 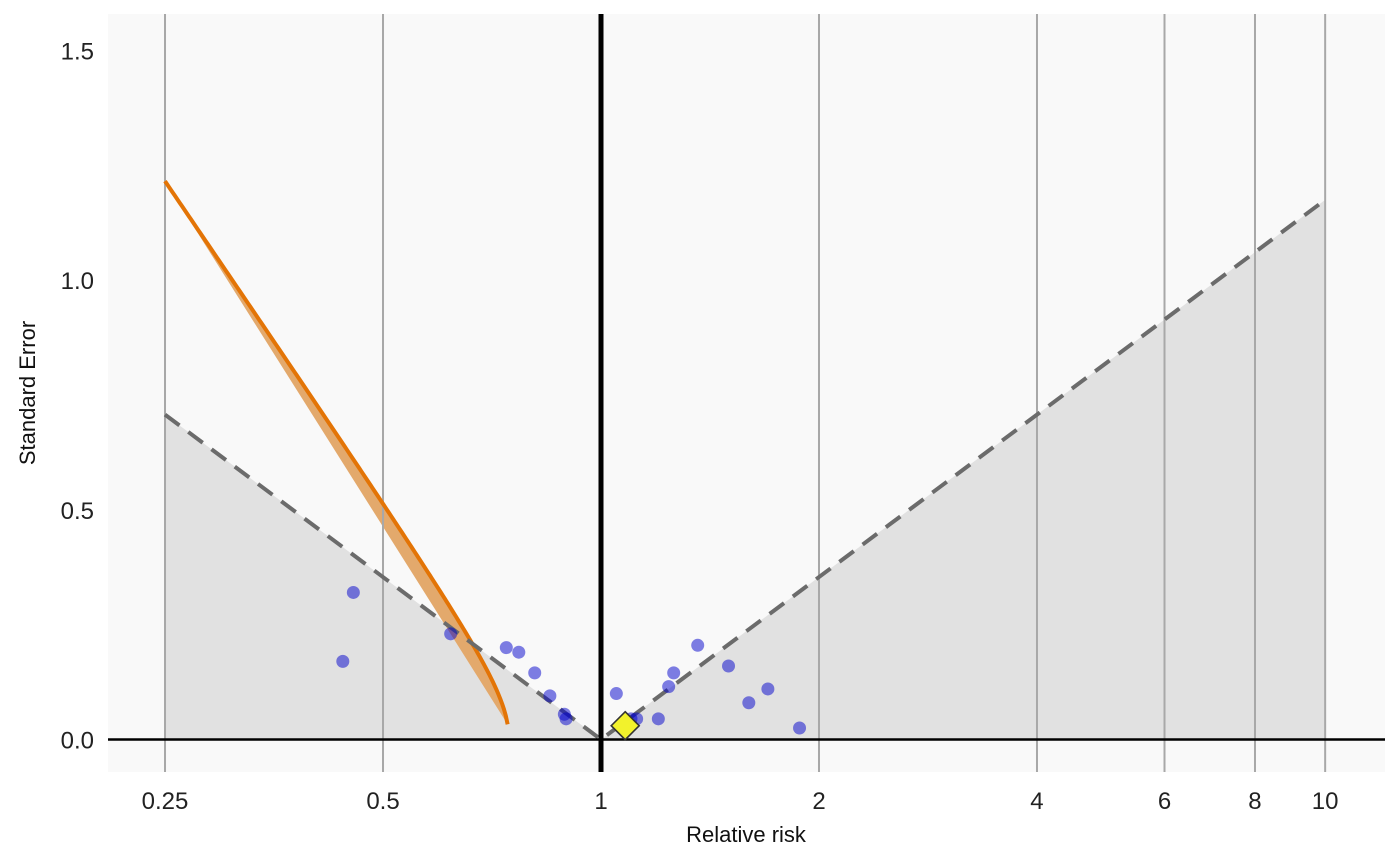 I want to click on y-tick-label: 0.0, so click(x=77, y=741).